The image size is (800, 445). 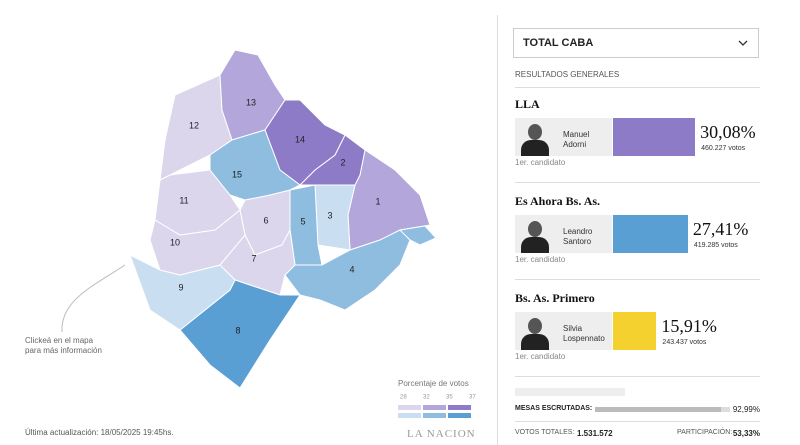 I want to click on comuna-label: 1, so click(x=377, y=201).